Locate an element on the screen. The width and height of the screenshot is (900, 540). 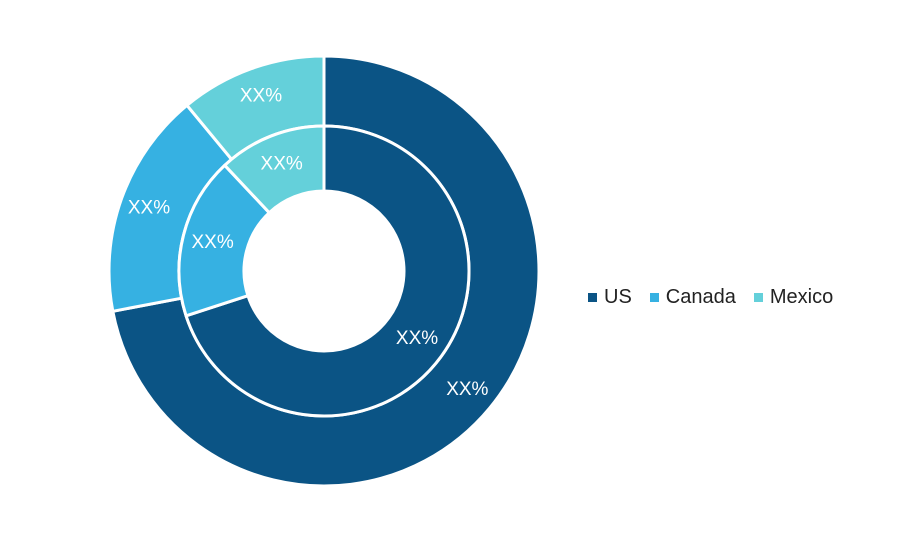
legend-swatch-canada is located at coordinates (654, 297).